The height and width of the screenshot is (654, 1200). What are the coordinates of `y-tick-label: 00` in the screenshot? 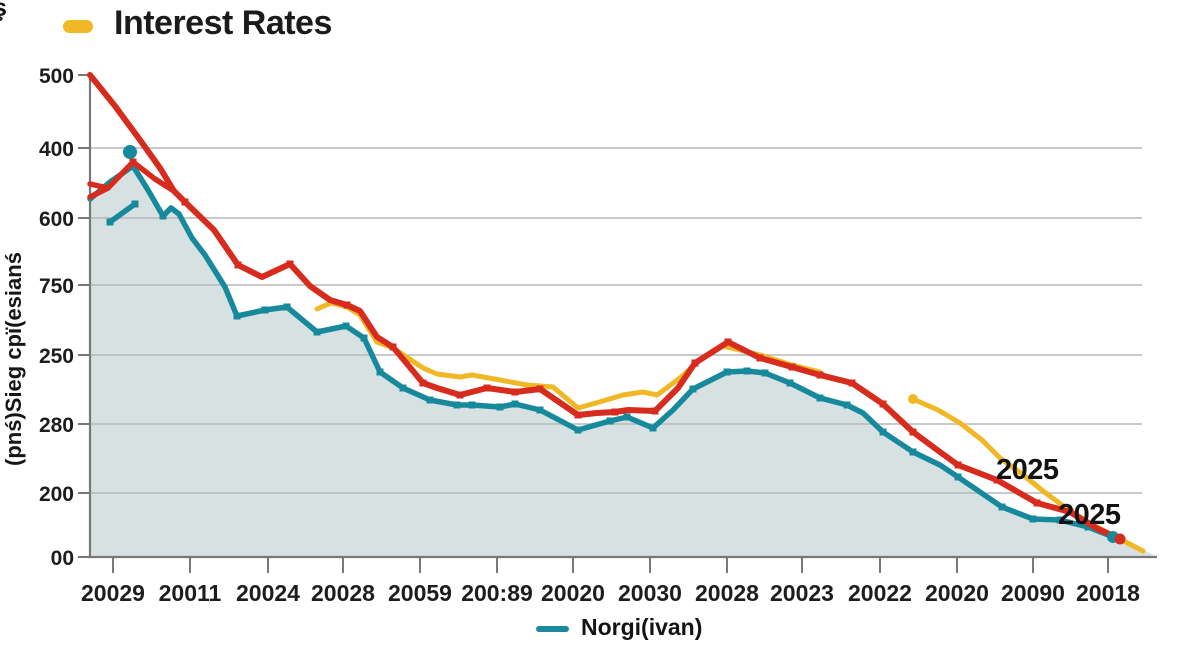 It's located at (62, 558).